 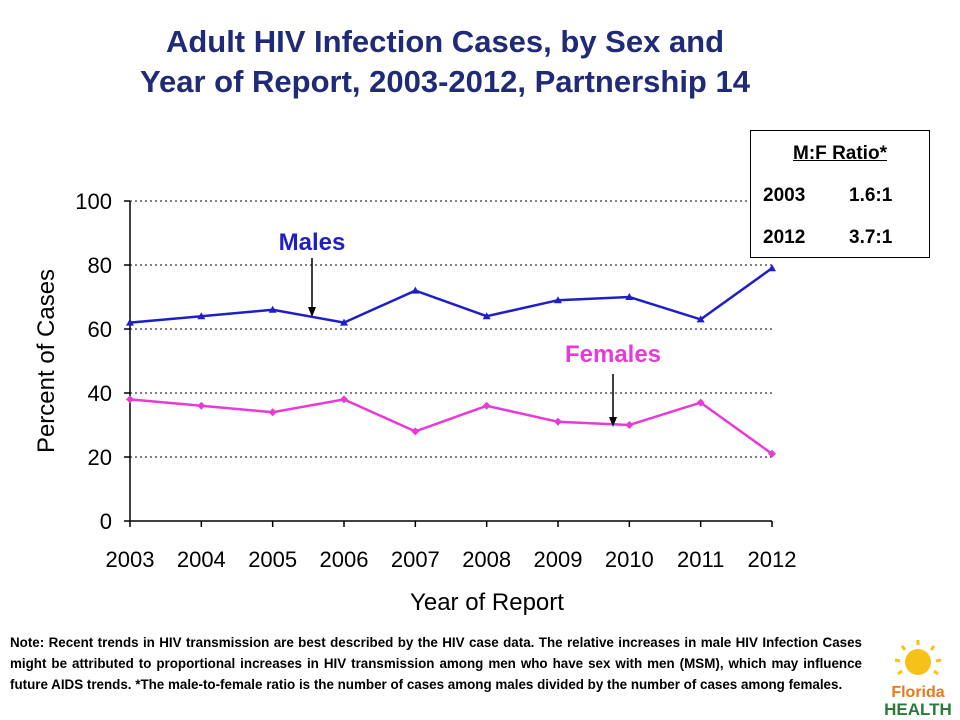 What do you see at coordinates (784, 195) in the screenshot?
I see `mf-ratio-year: 2003` at bounding box center [784, 195].